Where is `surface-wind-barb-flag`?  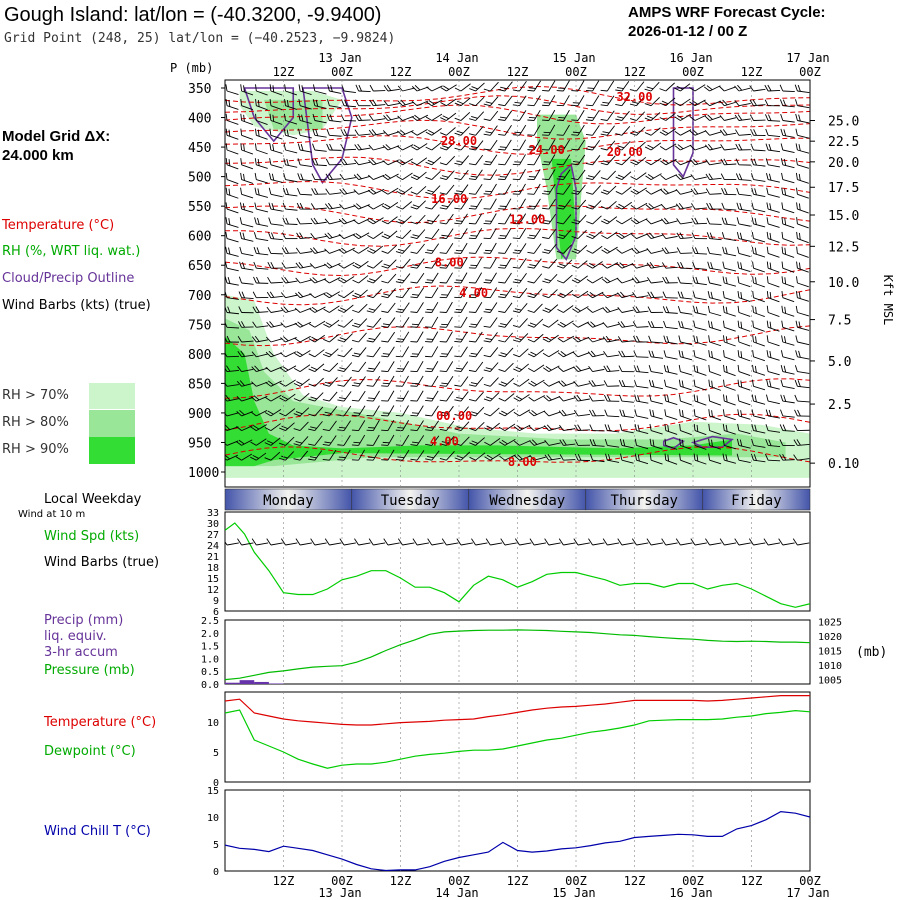
surface-wind-barb-flag is located at coordinates (722, 542).